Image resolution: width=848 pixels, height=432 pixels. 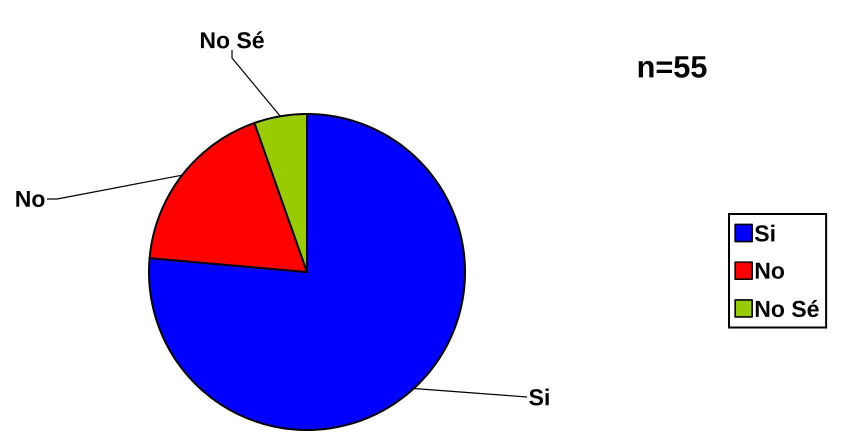 What do you see at coordinates (787, 309) in the screenshot?
I see `legend-label: No Sé` at bounding box center [787, 309].